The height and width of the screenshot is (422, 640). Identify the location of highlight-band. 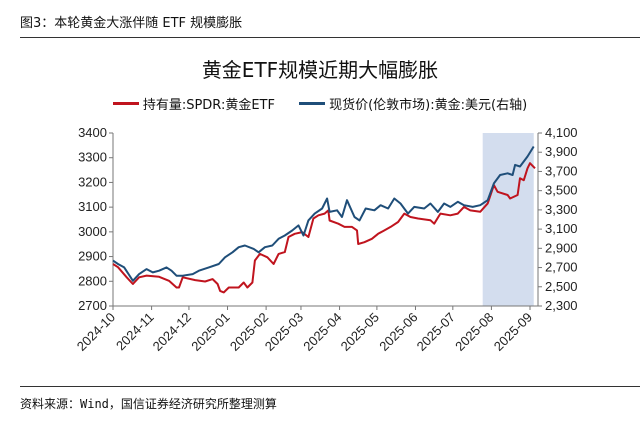
(508, 219).